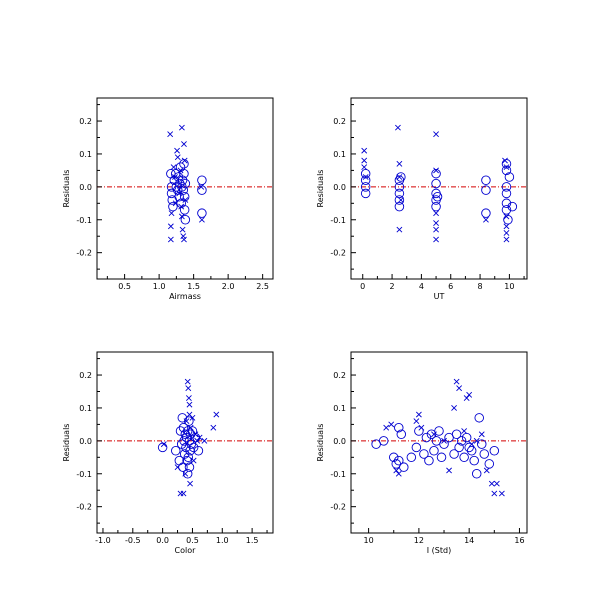  I want to click on x-tick-label: 12, so click(419, 540).